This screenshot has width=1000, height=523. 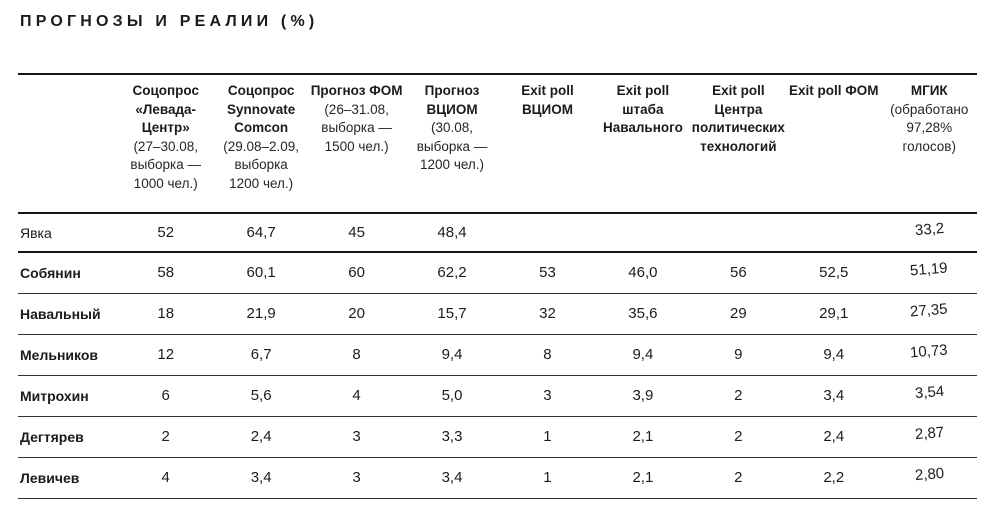 What do you see at coordinates (834, 313) in the screenshot?
I see `cell: 29,1` at bounding box center [834, 313].